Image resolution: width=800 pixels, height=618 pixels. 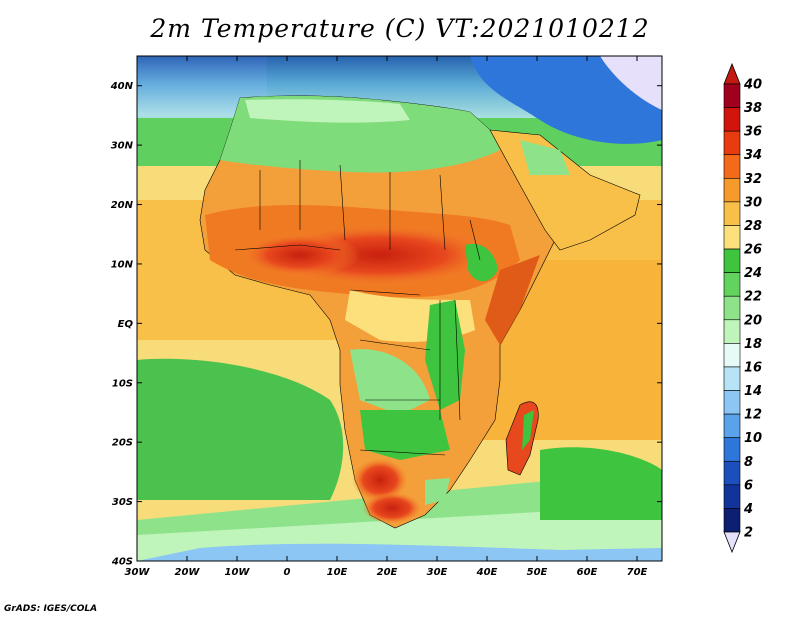 I want to click on colorbar: 40 38 36 34 32 30 28 26 24 22 20 18 16 14 12 10 8 6 4 2, so click(x=742, y=308).